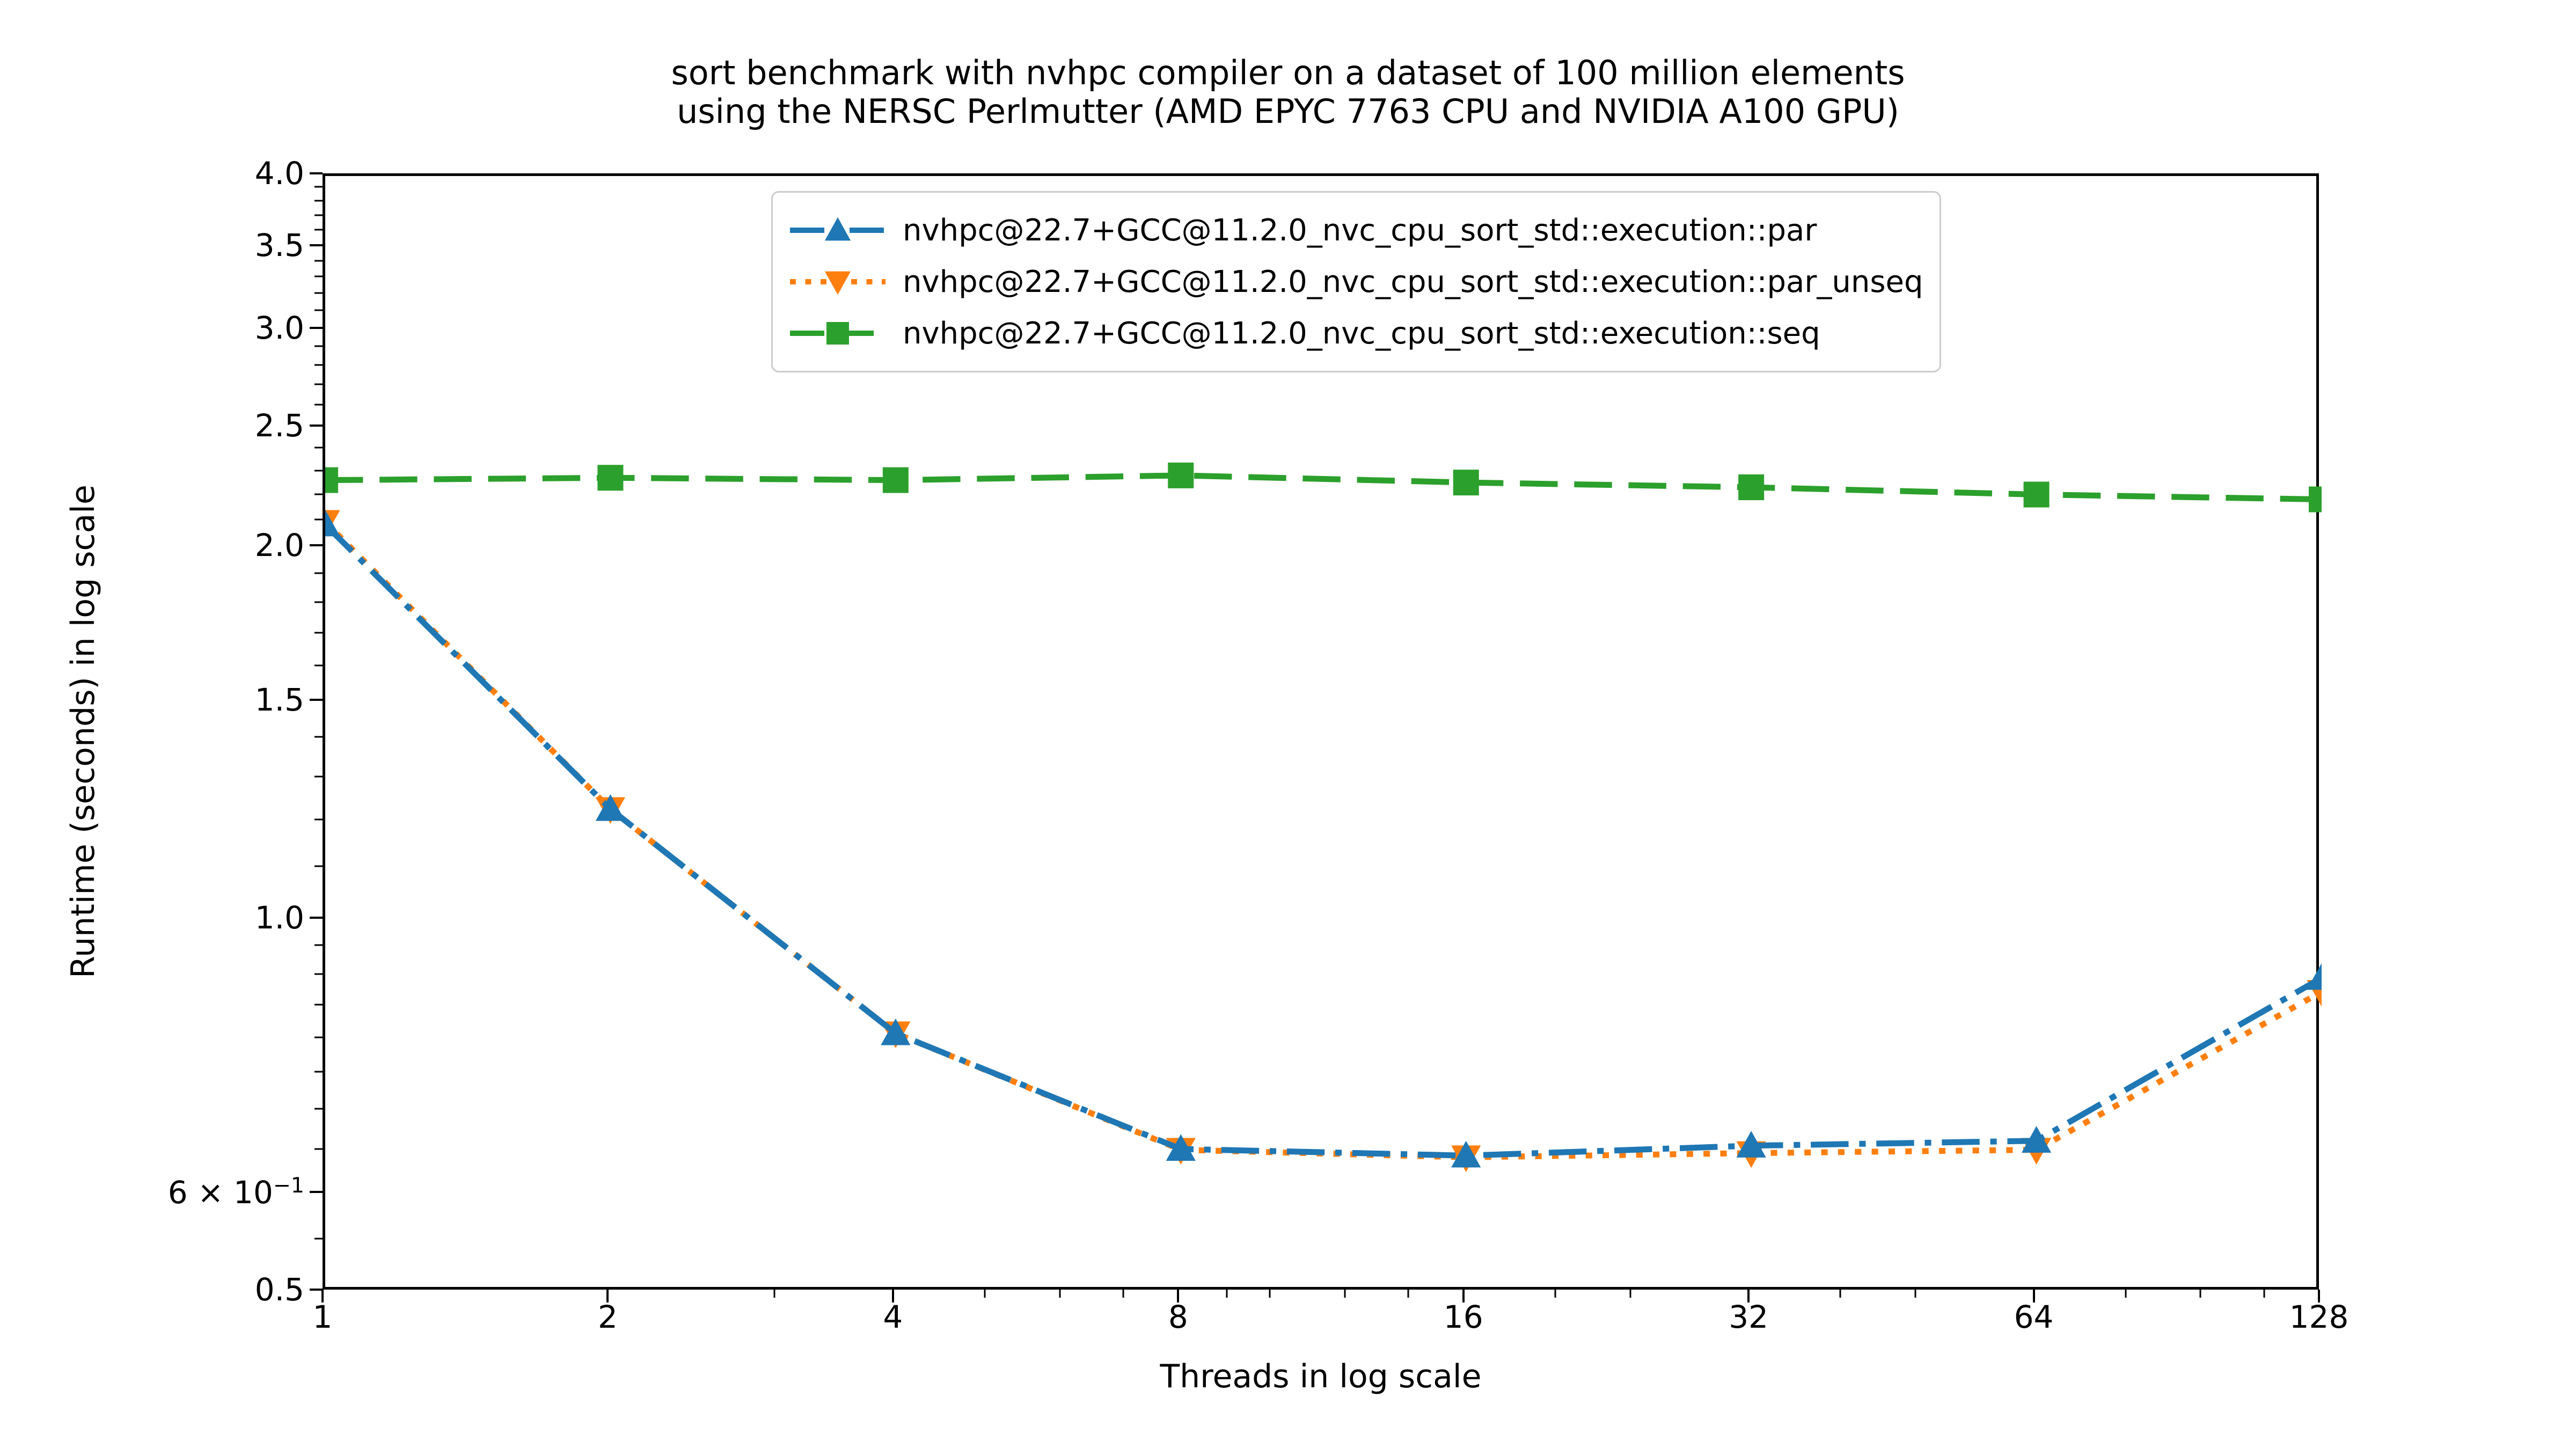  I want to click on x-tick-label: 8, so click(1178, 1317).